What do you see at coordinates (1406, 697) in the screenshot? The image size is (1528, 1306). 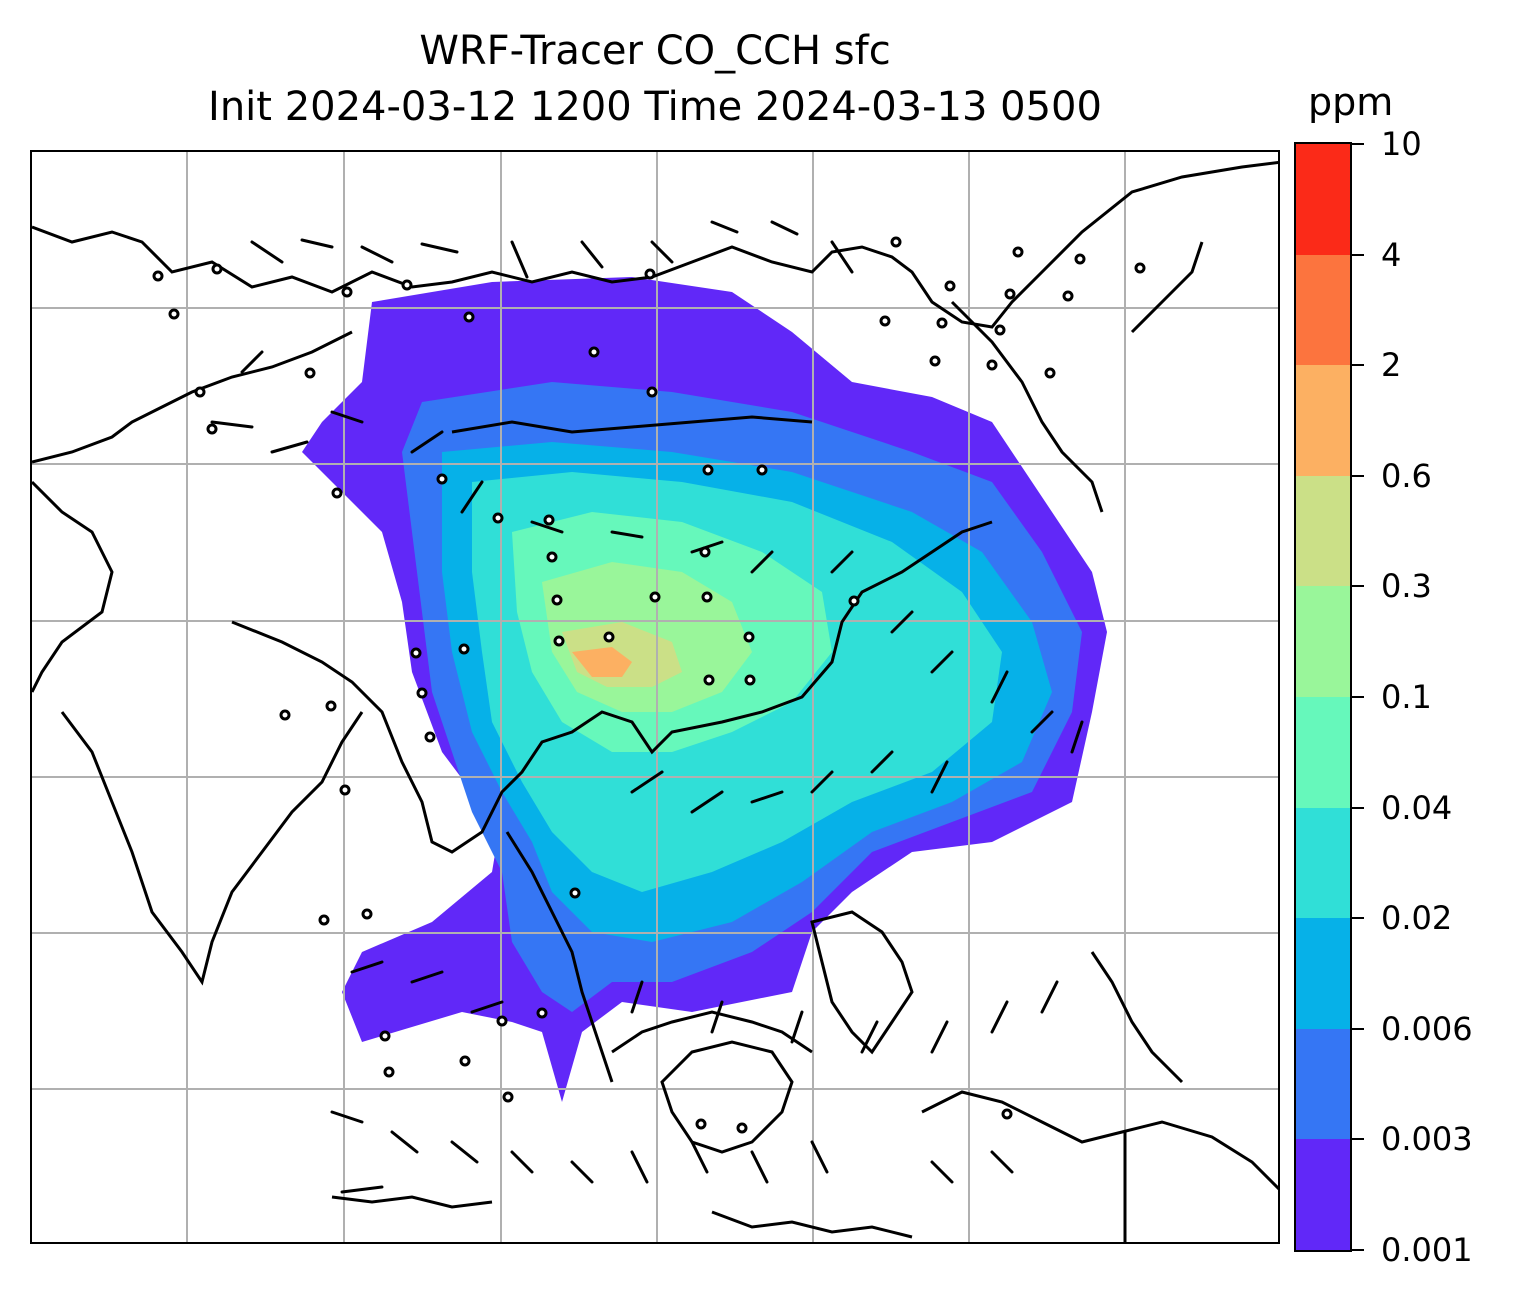 I see `colorbar-tick-label: 0.1` at bounding box center [1406, 697].